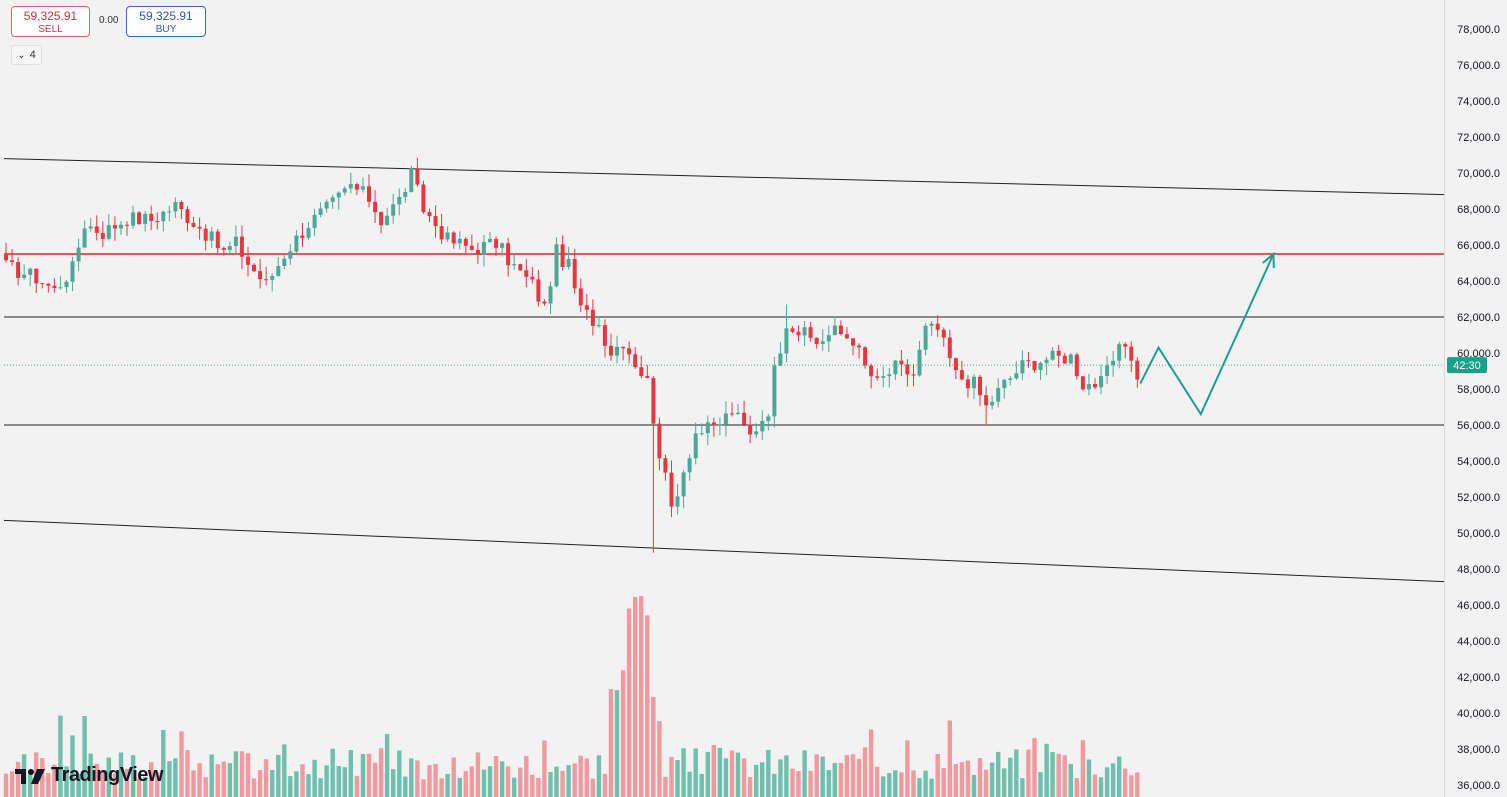 The image size is (1507, 797). I want to click on channel-upper-line, so click(724, 177).